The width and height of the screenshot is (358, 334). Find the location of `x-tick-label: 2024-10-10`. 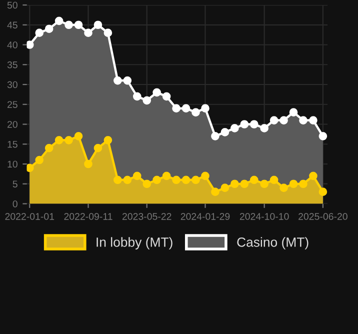

x-tick-label: 2024-10-10 is located at coordinates (264, 216).